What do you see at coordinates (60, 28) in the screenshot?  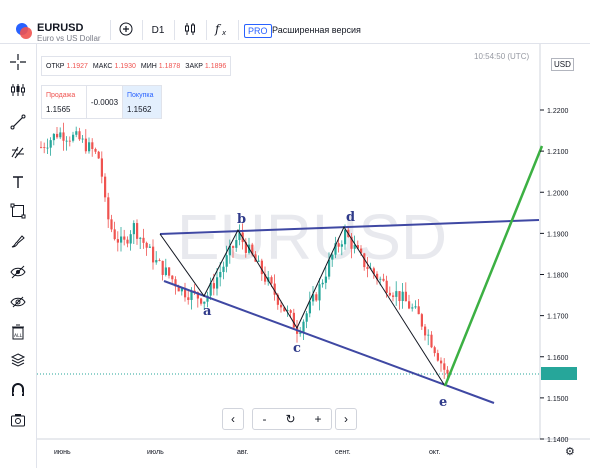 I see `symbol-name: EURUSD` at bounding box center [60, 28].